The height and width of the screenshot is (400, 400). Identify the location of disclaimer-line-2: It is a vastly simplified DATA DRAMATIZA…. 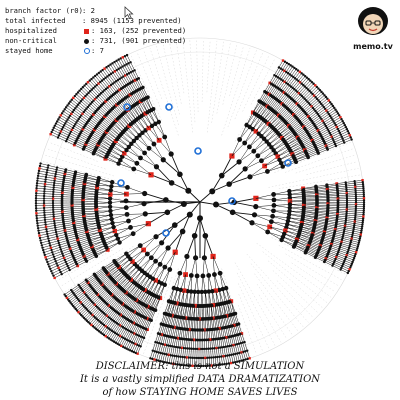
(200, 380).